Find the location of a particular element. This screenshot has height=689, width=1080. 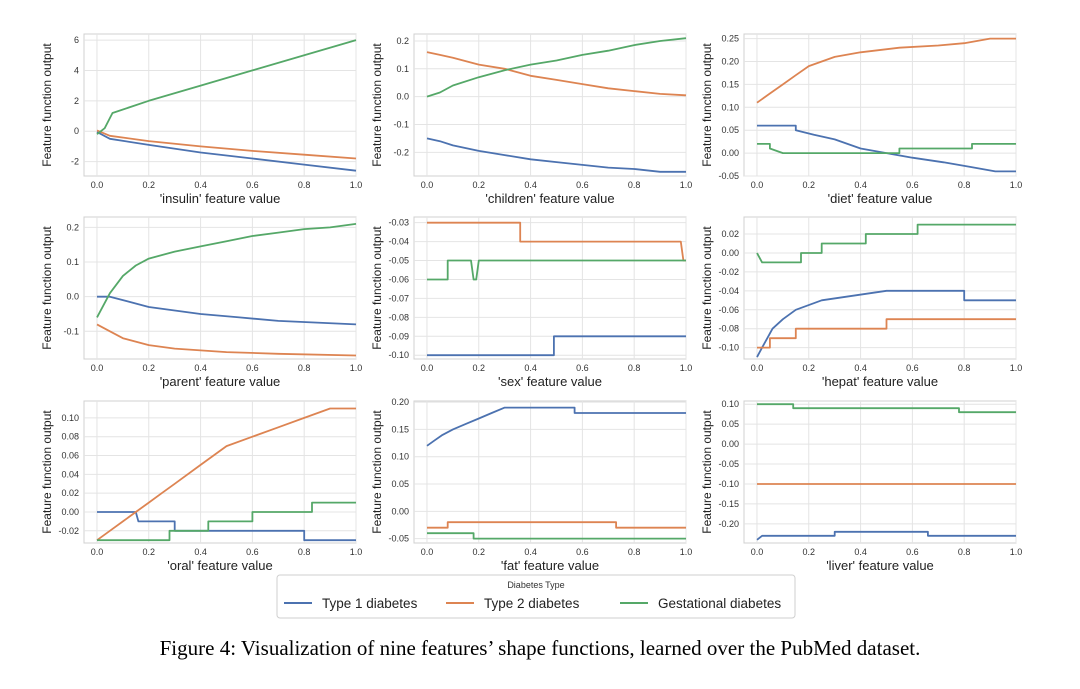

y-tick-label: 2 is located at coordinates (76, 101).